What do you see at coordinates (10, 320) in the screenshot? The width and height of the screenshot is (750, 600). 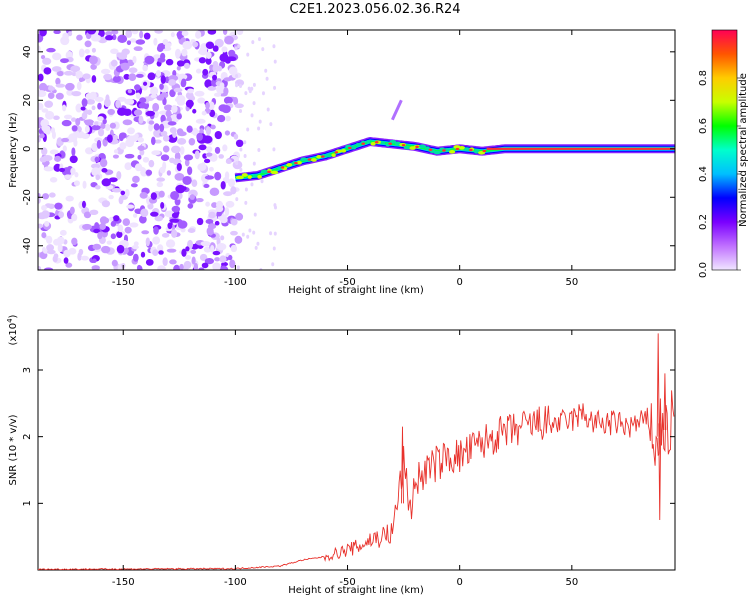 I see `y-scale-exponent: 4` at bounding box center [10, 320].